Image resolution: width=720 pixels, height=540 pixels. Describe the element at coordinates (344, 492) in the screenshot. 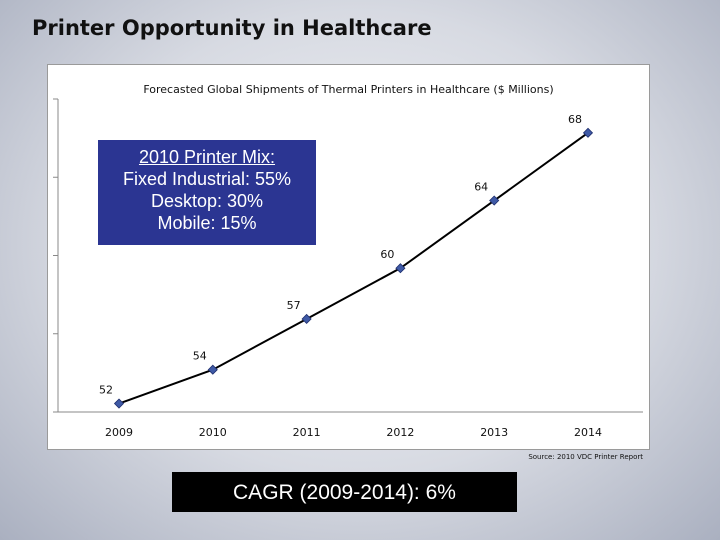

I see `cagr-banner: CAGR (2009-2014): 6%` at that location.